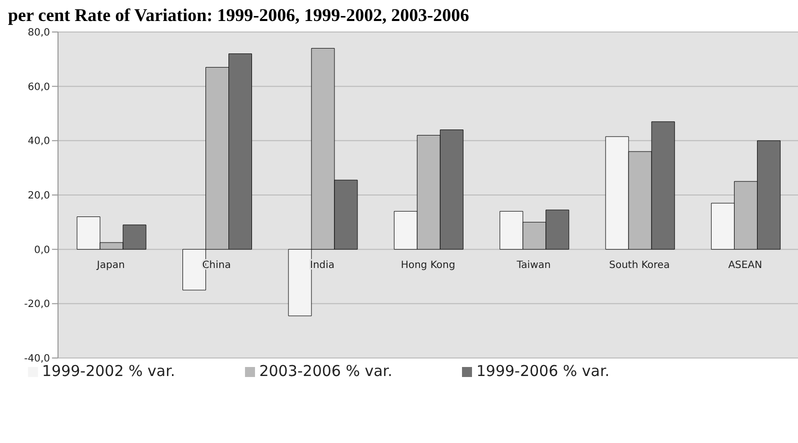 This screenshot has height=443, width=798. I want to click on y-tick-label: 60,0, so click(39, 87).